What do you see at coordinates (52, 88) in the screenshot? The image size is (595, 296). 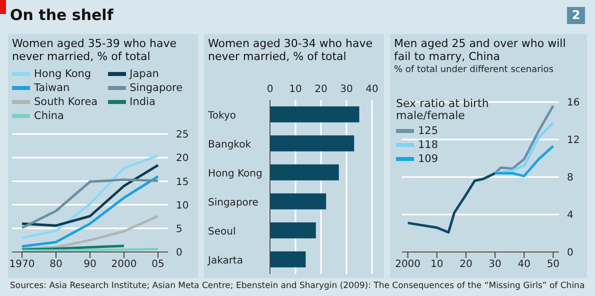 I see `legend-label: Taiwan` at bounding box center [52, 88].